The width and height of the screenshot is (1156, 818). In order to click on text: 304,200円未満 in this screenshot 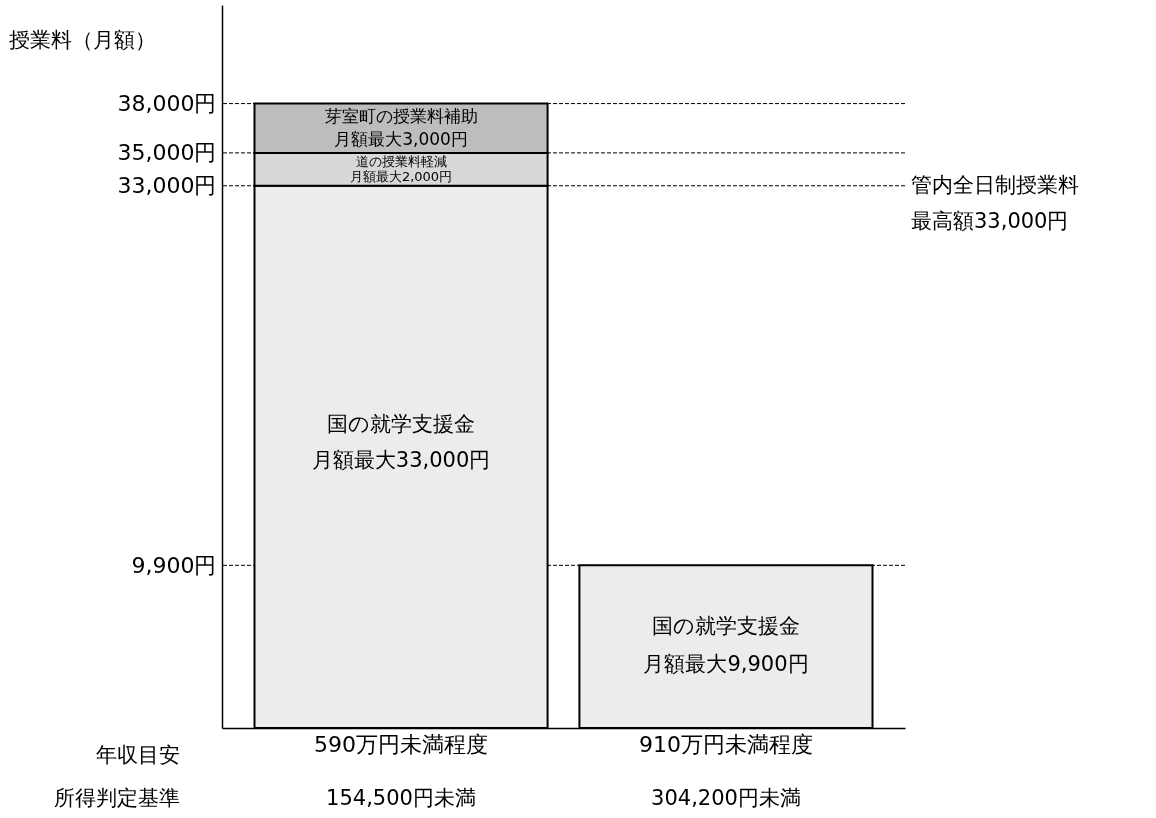, I will do `click(726, 798)`.